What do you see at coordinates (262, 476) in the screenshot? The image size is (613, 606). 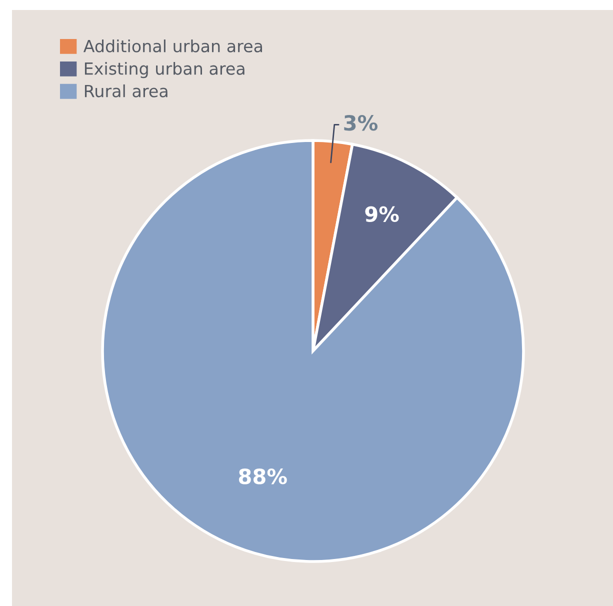 I see `data-label: 88%` at bounding box center [262, 476].